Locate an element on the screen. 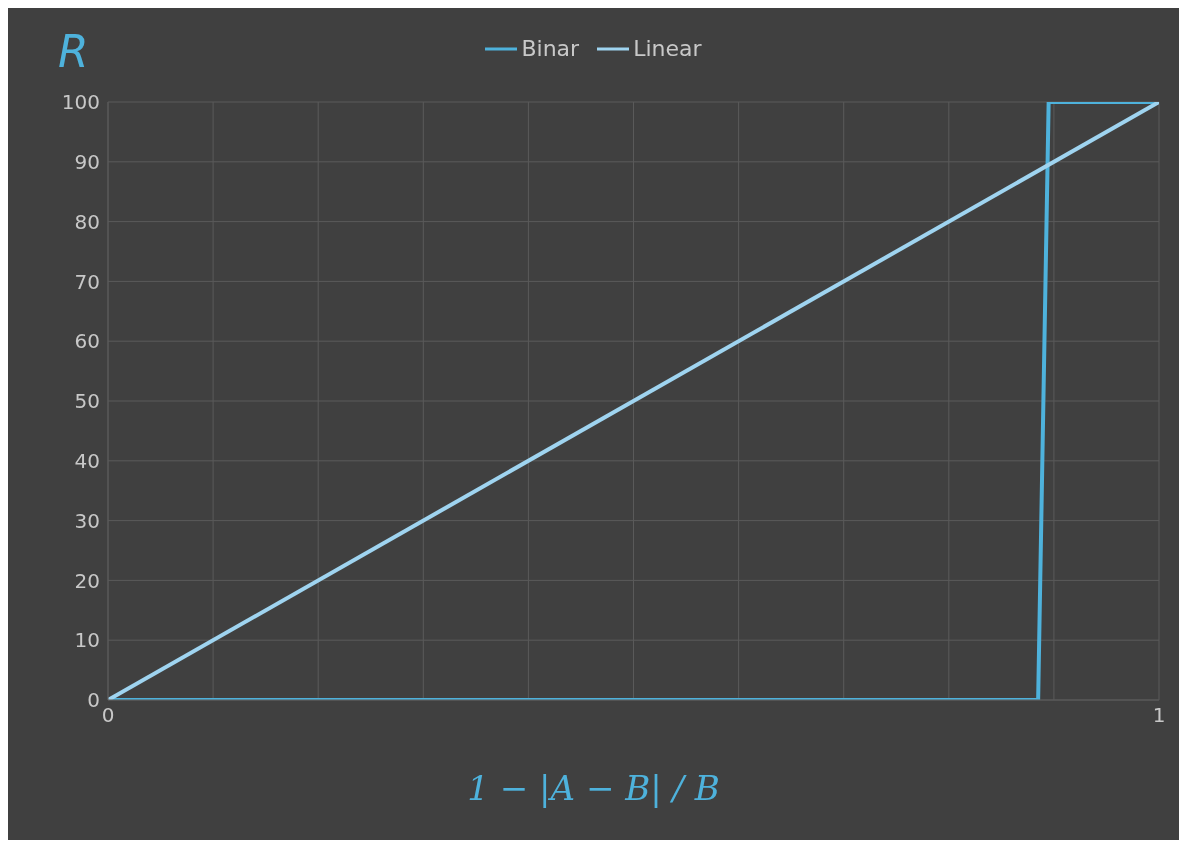 The width and height of the screenshot is (1187, 848). y-tick-label: 20 is located at coordinates (87, 580).